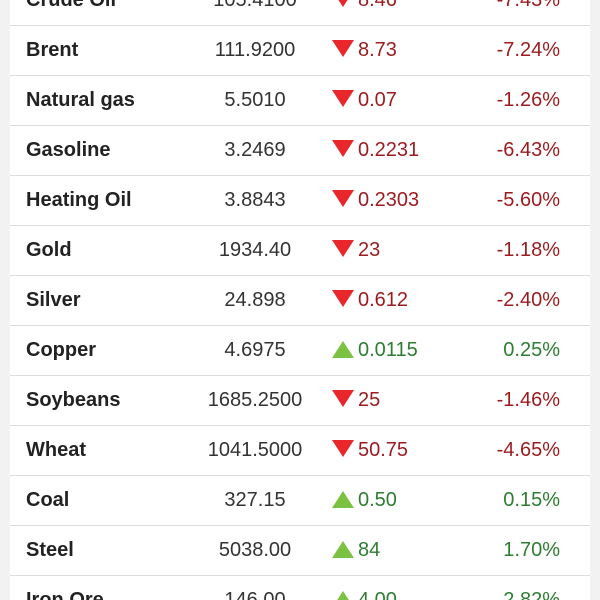  What do you see at coordinates (255, 100) in the screenshot?
I see `commodity-price: 5.5010` at bounding box center [255, 100].